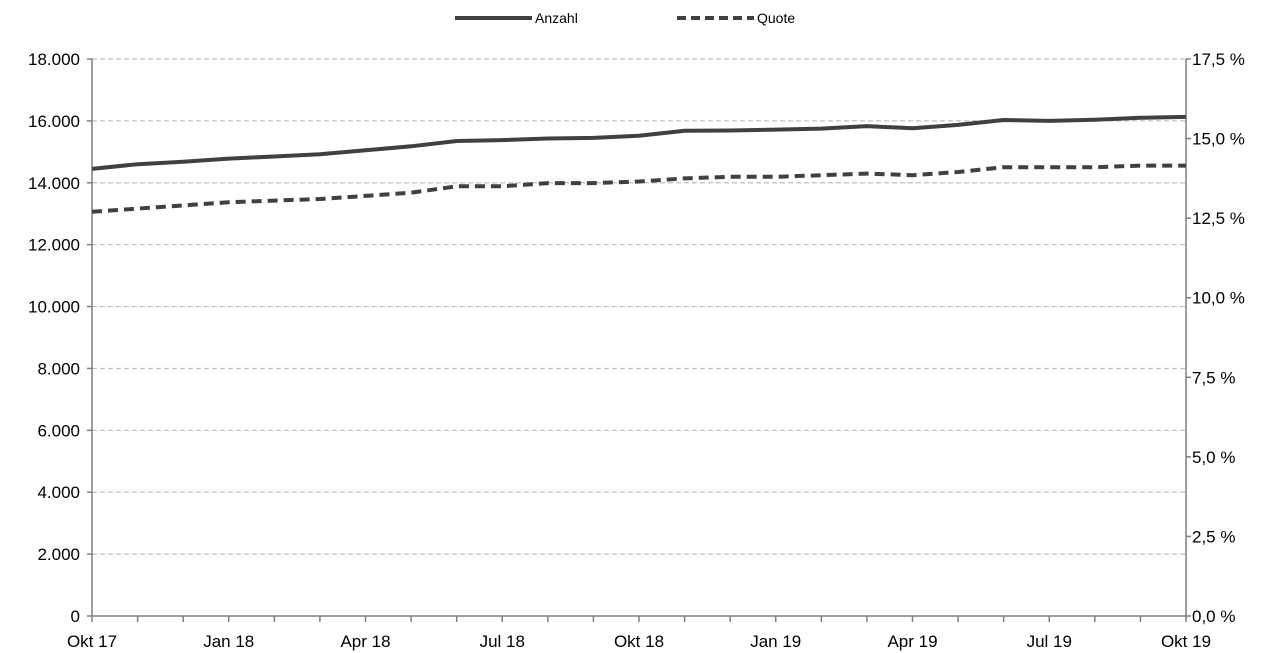  Describe the element at coordinates (58, 368) in the screenshot. I see `y-left-tick-label: 8.000` at that location.